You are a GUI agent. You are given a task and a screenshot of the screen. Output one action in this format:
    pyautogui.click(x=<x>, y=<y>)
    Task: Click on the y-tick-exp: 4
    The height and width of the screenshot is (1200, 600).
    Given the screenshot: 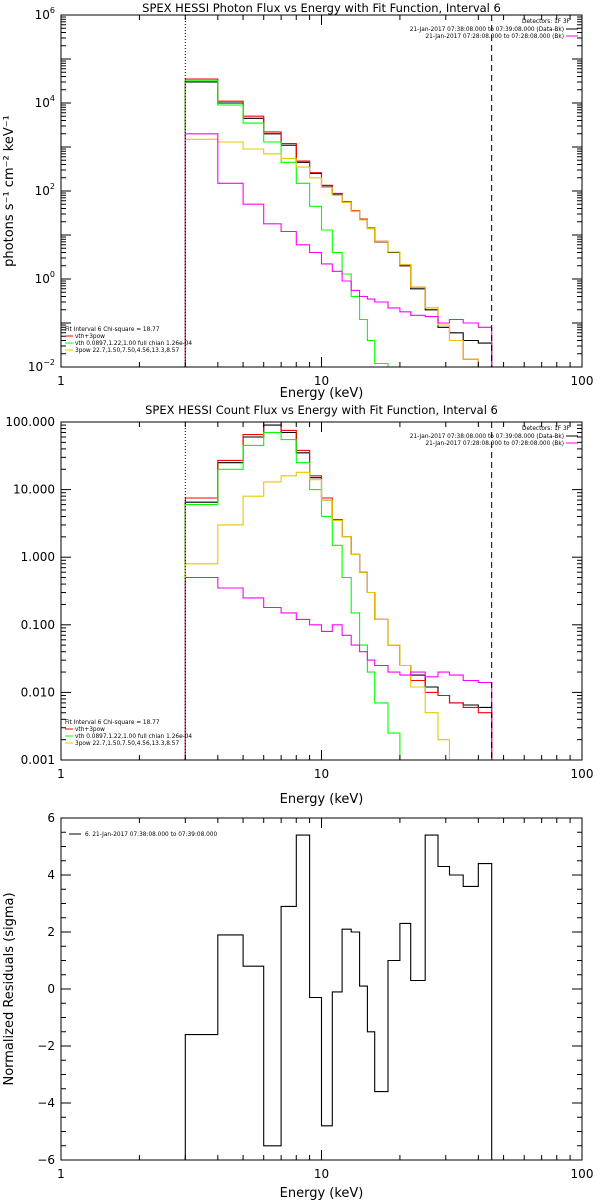 What is the action you would take?
    pyautogui.click(x=52, y=98)
    